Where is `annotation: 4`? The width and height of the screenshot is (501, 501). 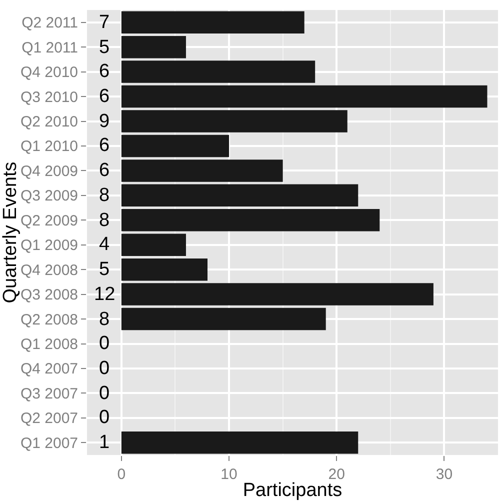
annotation: 4 is located at coordinates (104, 244).